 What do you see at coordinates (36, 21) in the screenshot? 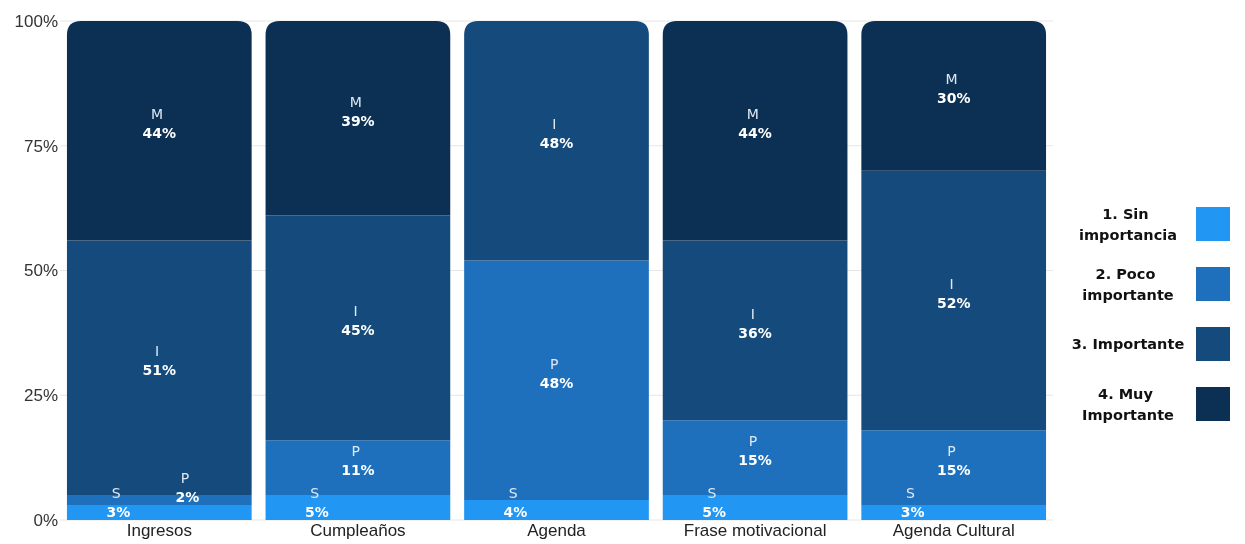
I see `y-tick-label: 100%` at bounding box center [36, 21].